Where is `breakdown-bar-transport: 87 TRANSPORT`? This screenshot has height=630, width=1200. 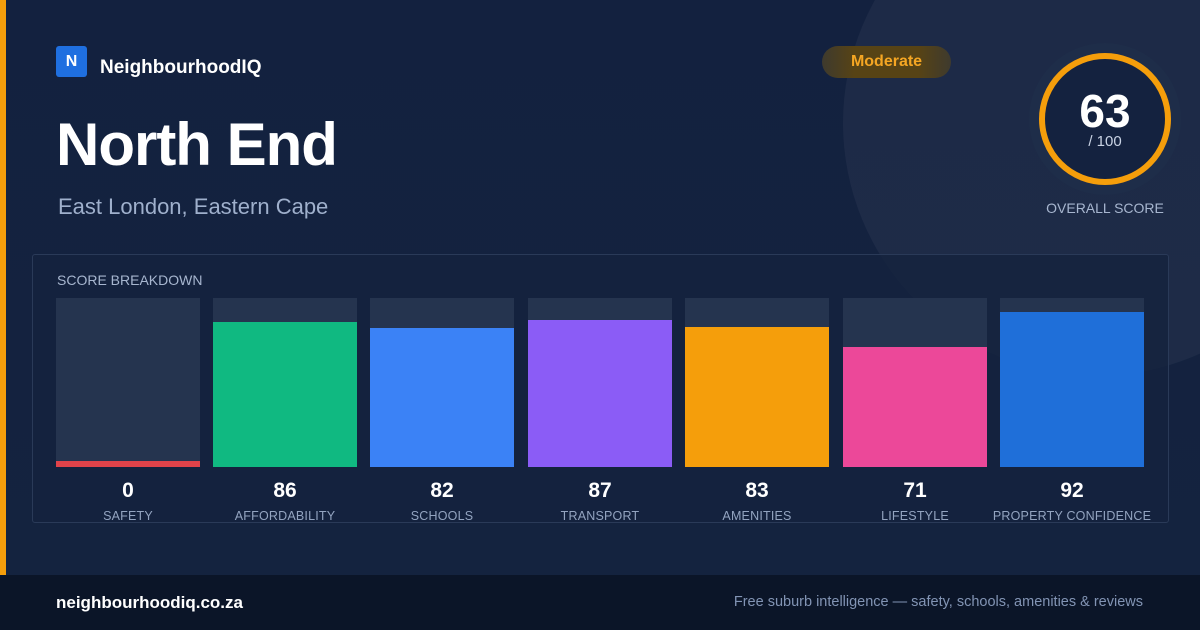 breakdown-bar-transport: 87 TRANSPORT is located at coordinates (600, 410).